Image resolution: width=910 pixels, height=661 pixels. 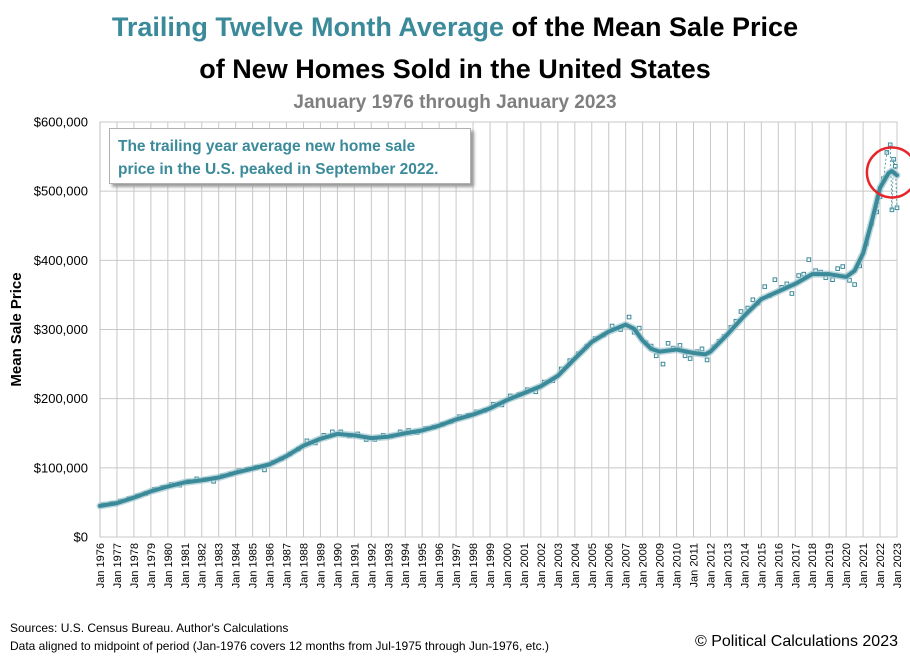 I want to click on x-tick-label: Jan 1991, so click(x=355, y=565).